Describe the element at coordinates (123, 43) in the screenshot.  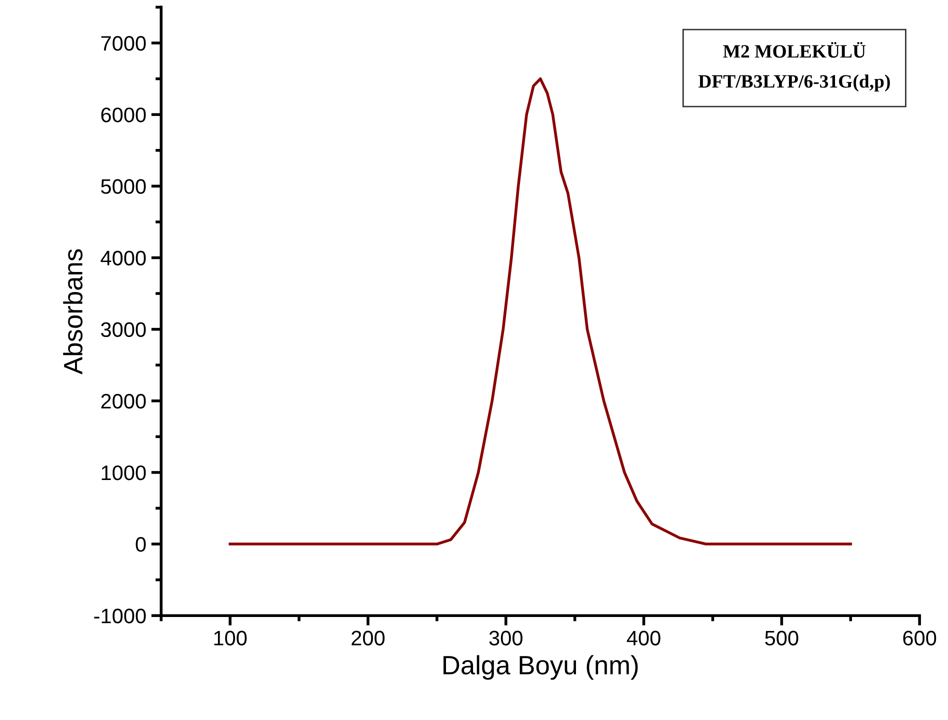
I see `y-tick-label: 7000` at that location.